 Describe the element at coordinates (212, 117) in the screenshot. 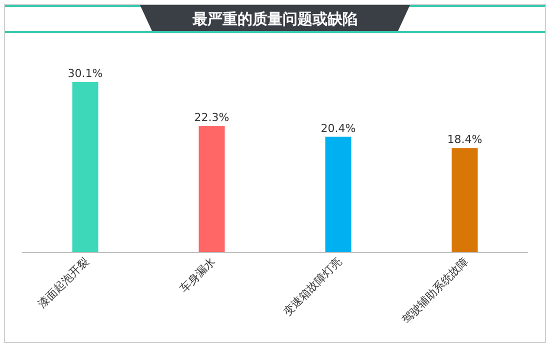

I see `data-label: 22.3%` at that location.